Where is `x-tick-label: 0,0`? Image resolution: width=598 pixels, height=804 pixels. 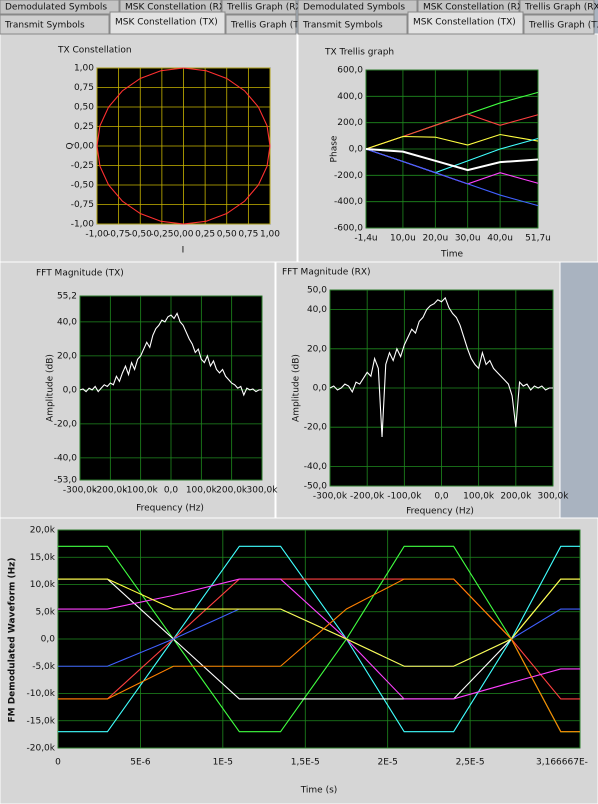 x-tick-label: 0,0 is located at coordinates (441, 497).